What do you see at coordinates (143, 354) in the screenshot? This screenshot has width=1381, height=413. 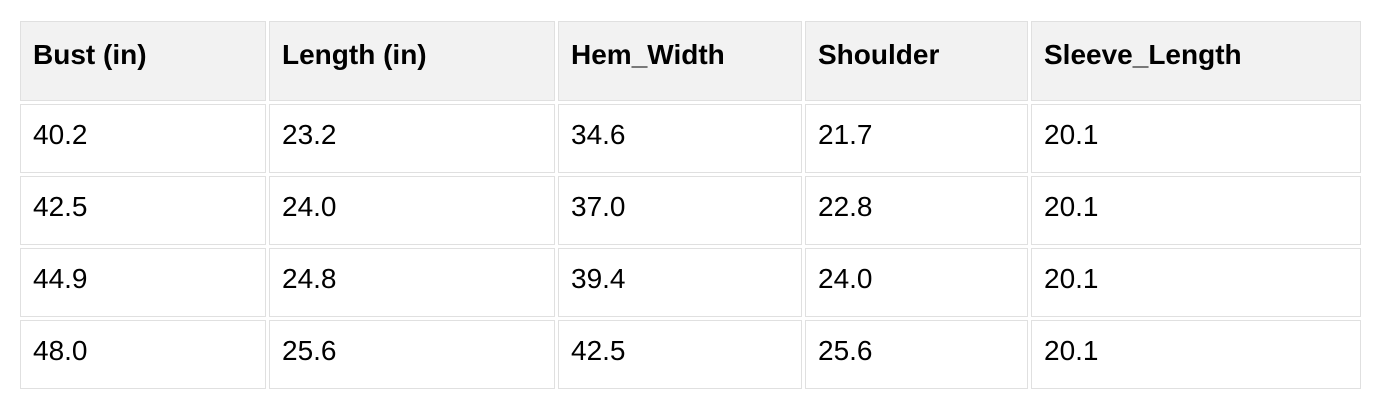 I see `table-cell: 48.0` at bounding box center [143, 354].